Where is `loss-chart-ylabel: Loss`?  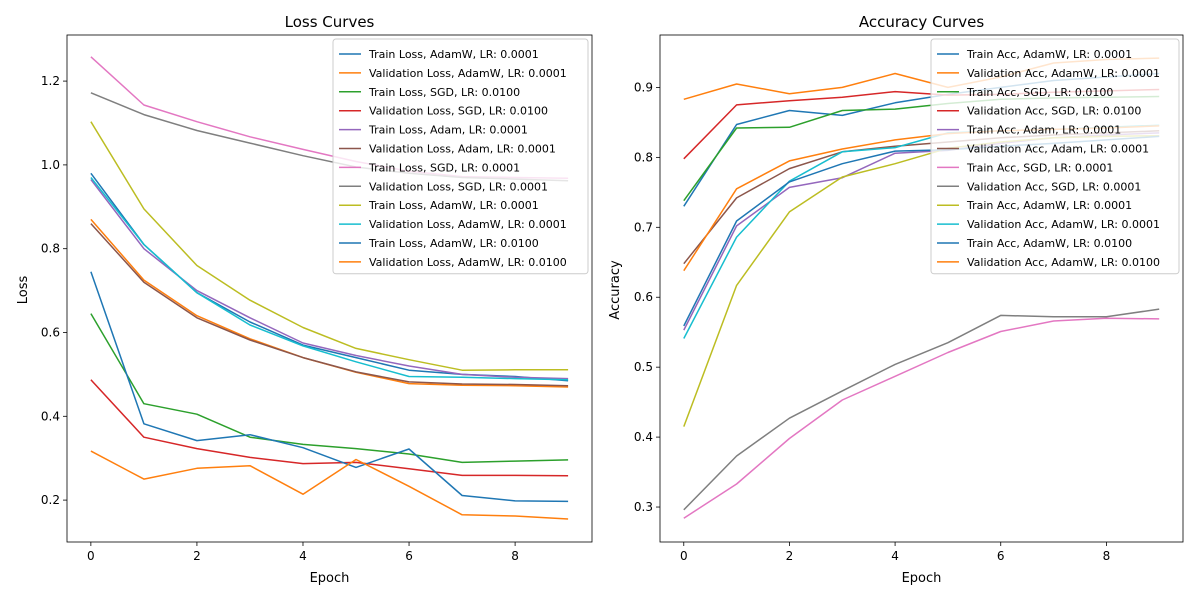 loss-chart-ylabel: Loss is located at coordinates (23, 290).